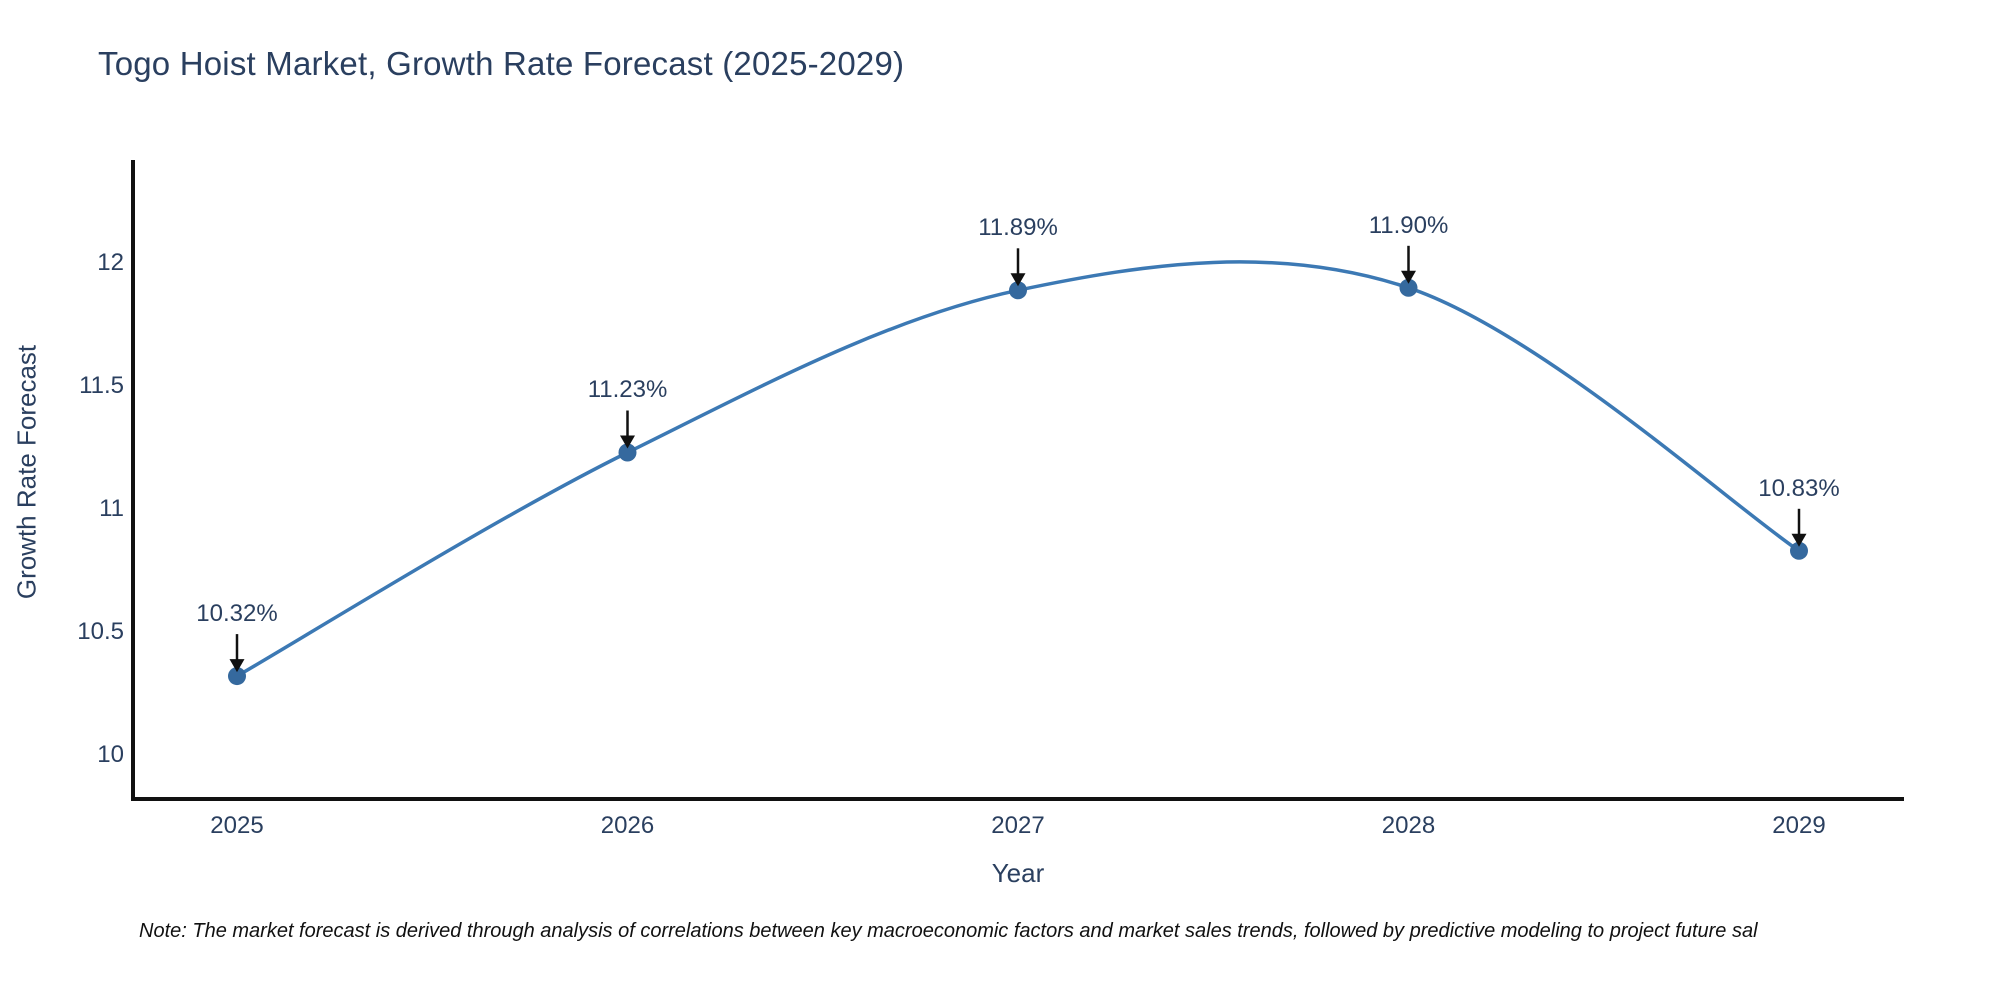 The image size is (2000, 1000). What do you see at coordinates (26, 472) in the screenshot?
I see `y-axis-title: Growth Rate Forecast` at bounding box center [26, 472].